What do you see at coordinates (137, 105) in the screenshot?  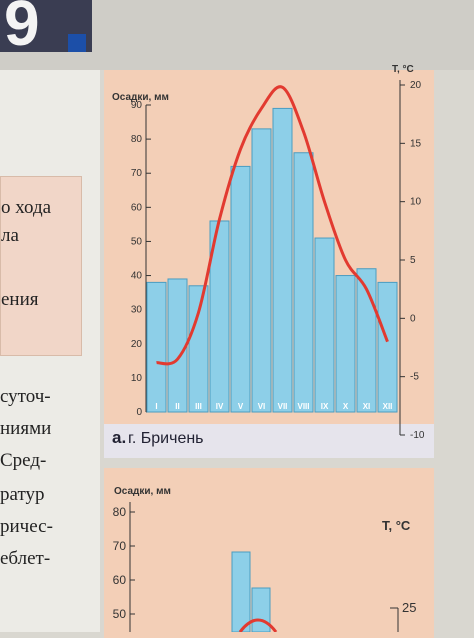 I see `y-tick-label-9: 90` at bounding box center [137, 105].